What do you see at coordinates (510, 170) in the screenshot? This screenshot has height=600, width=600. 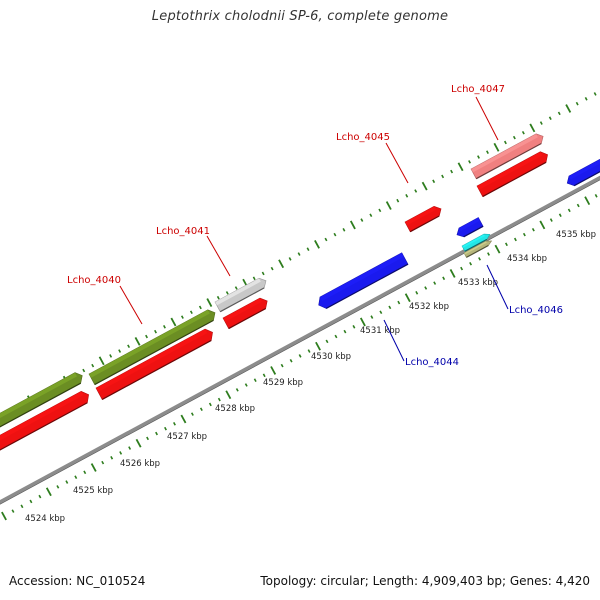 I see `gene-red-4047b-highlight` at bounding box center [510, 170].